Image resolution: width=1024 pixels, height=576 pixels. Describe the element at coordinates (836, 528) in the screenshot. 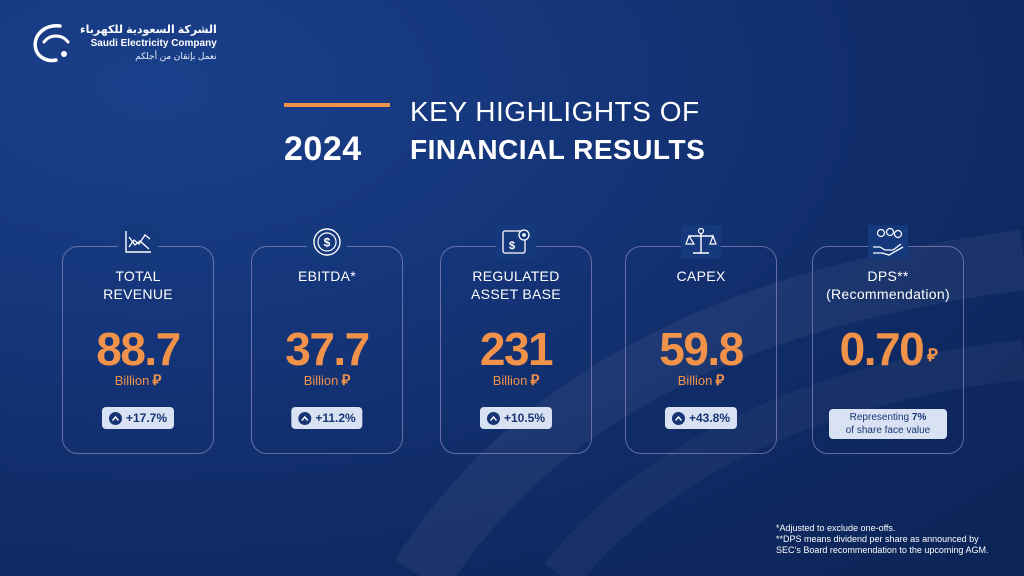

I see `footnote-1: *Adjusted to exclude one-offs.` at that location.